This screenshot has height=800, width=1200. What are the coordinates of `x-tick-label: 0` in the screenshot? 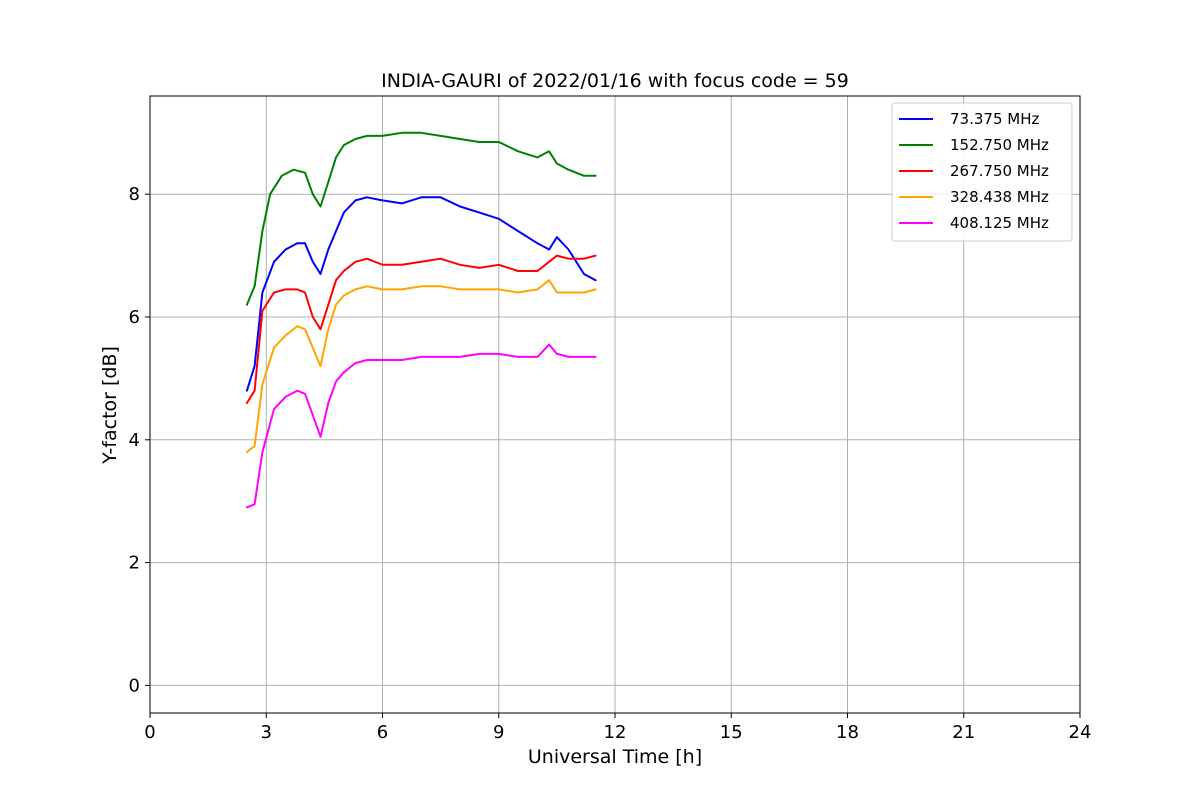 It's located at (149, 732).